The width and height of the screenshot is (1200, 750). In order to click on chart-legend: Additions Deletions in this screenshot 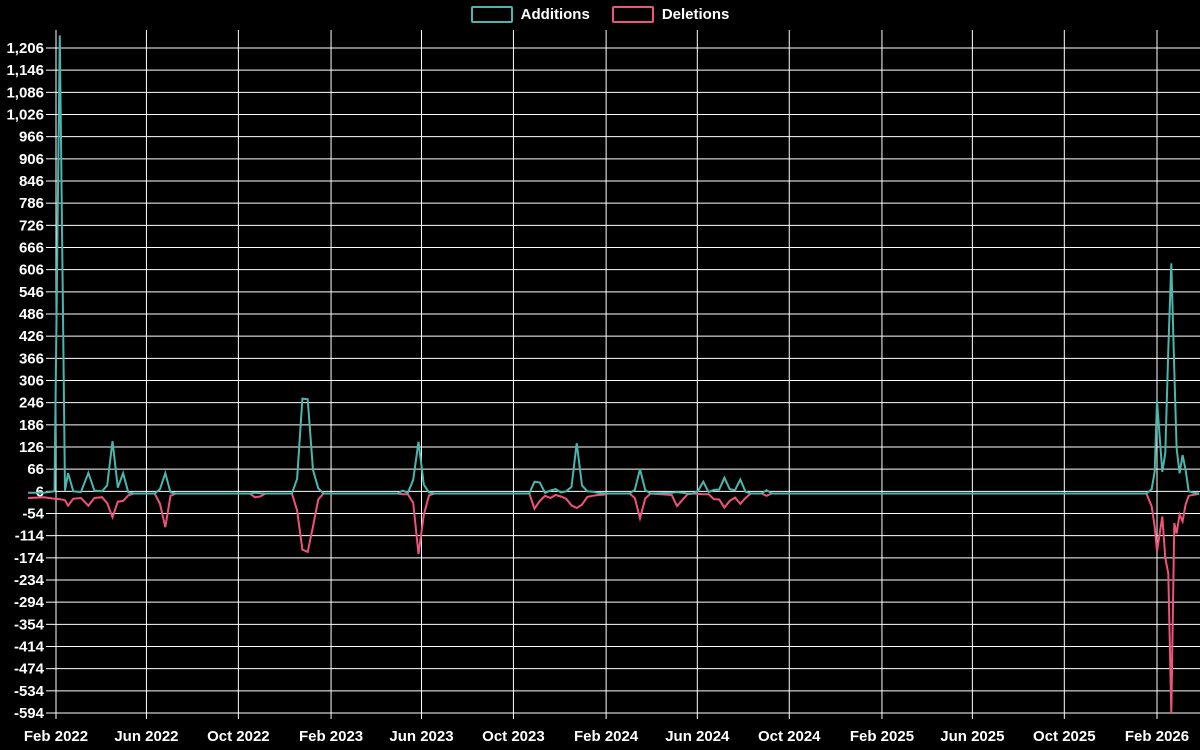, I will do `click(600, 14)`.